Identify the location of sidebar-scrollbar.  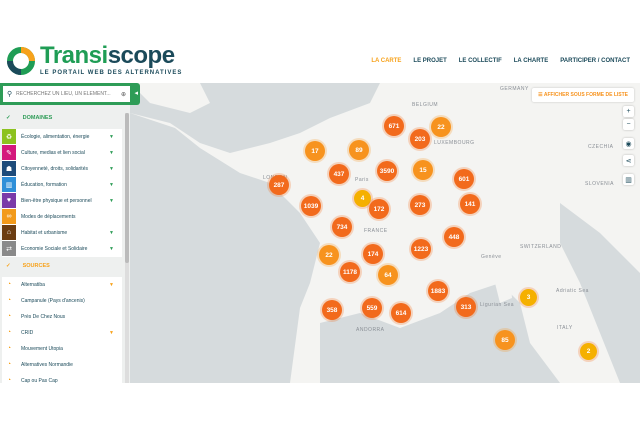
(127, 248).